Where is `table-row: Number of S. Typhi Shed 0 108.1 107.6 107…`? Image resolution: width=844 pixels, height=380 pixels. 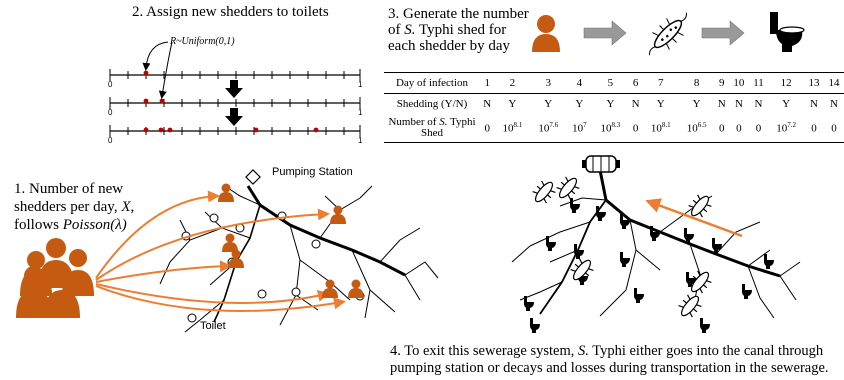
table-row: Number of S. Typhi Shed 0 108.1 107.6 107… is located at coordinates (614, 128).